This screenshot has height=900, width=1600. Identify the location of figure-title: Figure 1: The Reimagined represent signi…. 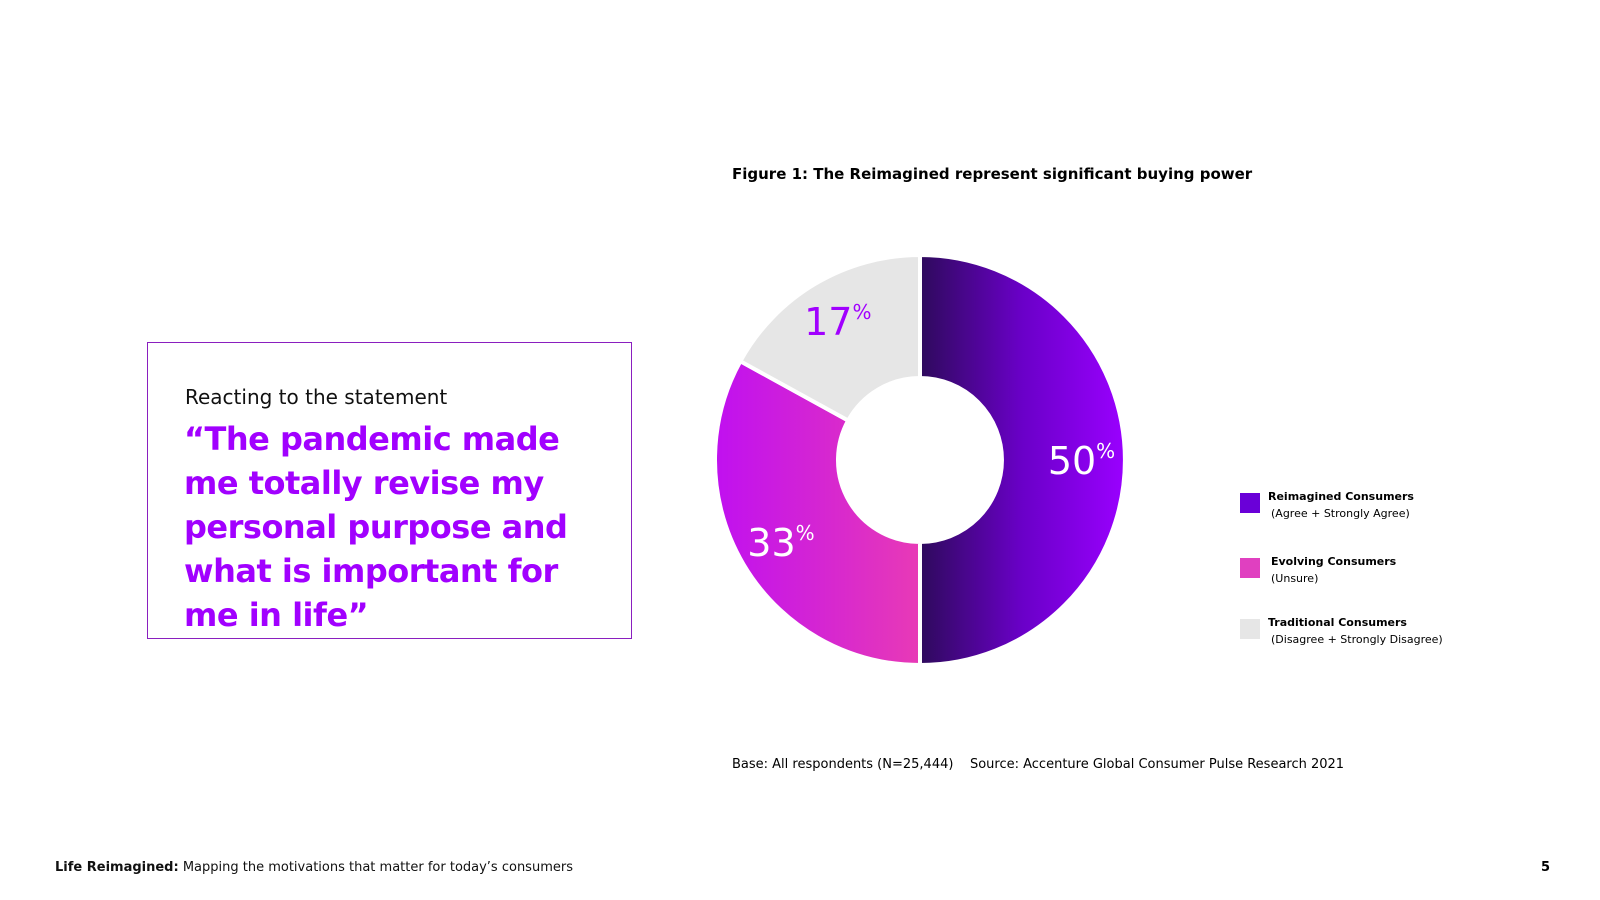
(992, 174).